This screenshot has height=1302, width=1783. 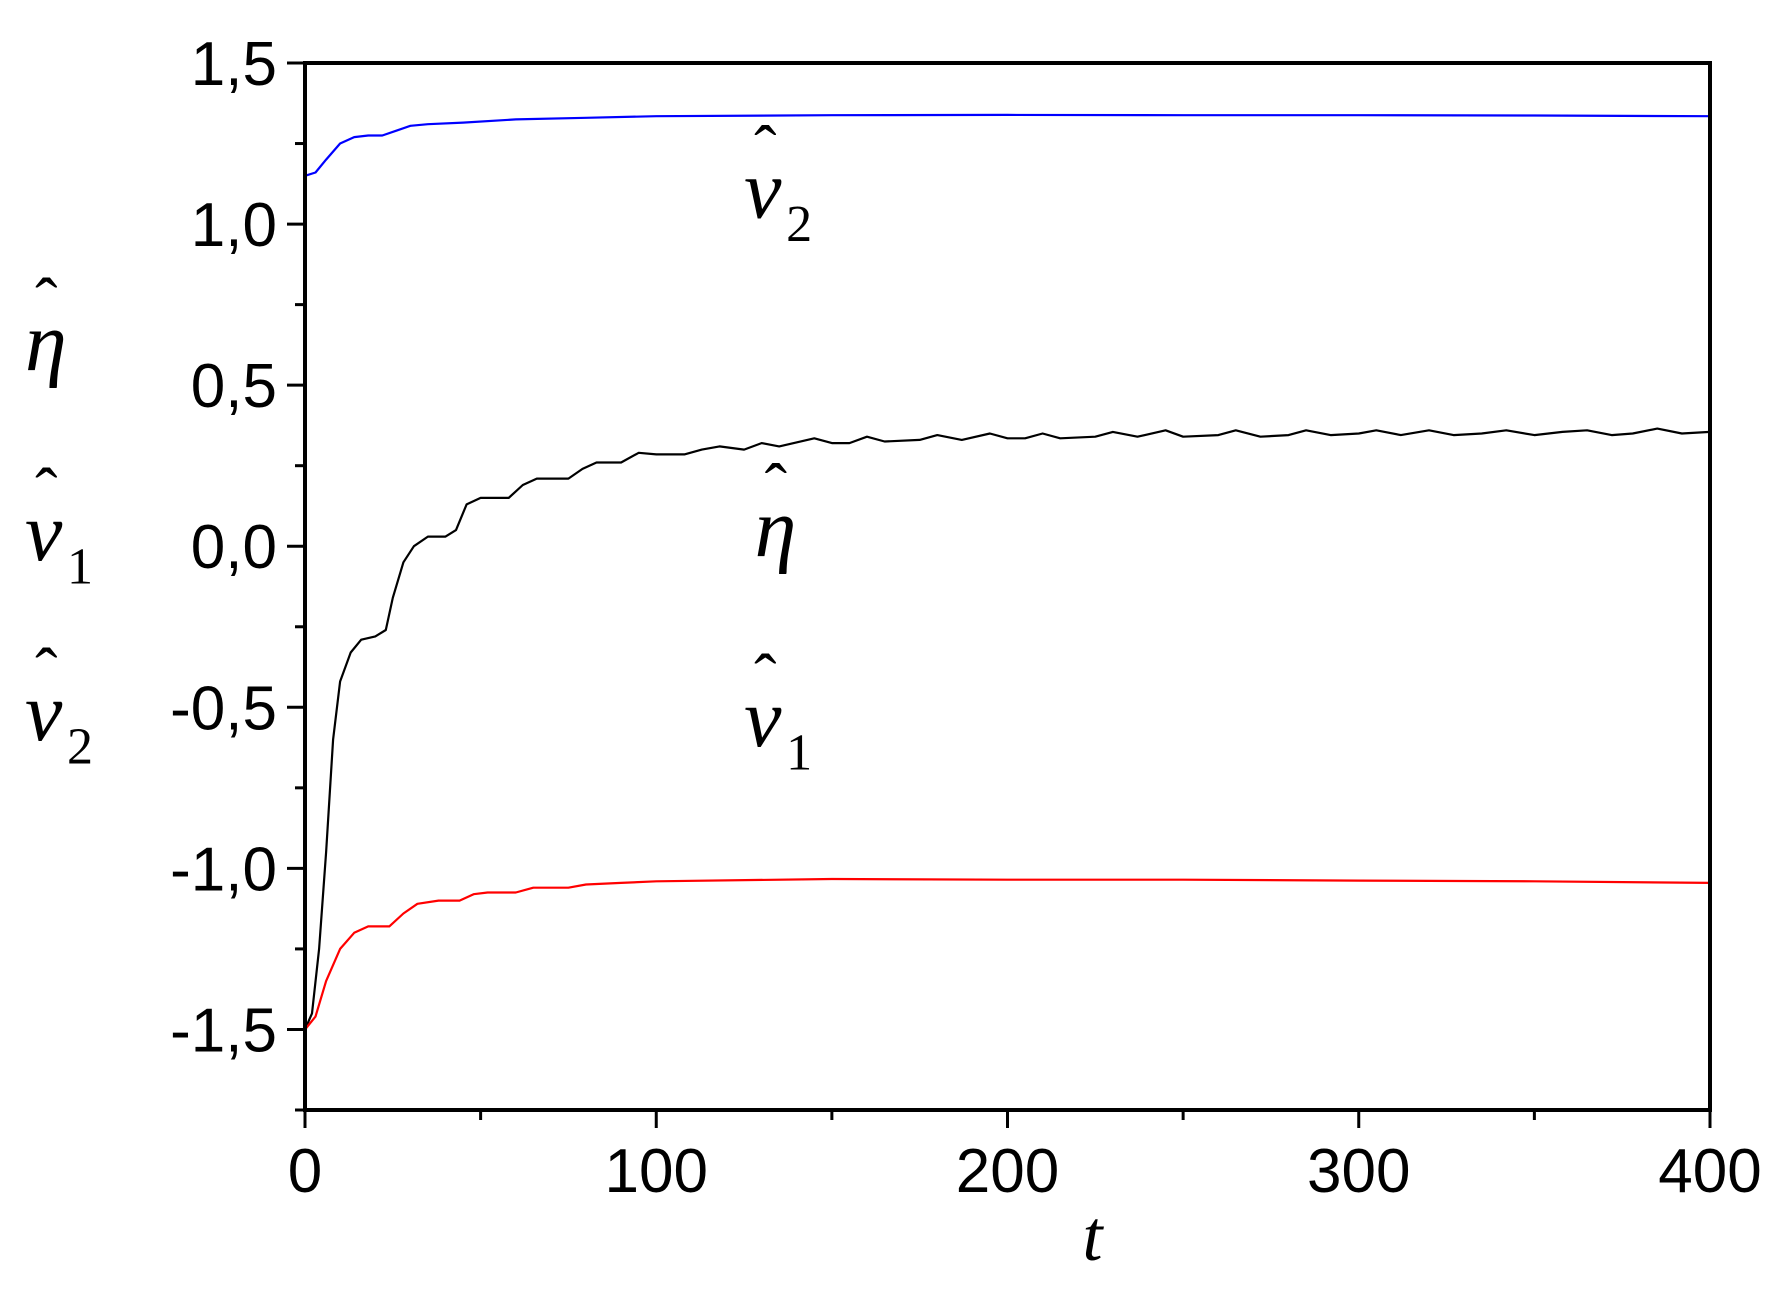 I want to click on y-axis-label-eta: ηˆ, so click(x=46, y=326).